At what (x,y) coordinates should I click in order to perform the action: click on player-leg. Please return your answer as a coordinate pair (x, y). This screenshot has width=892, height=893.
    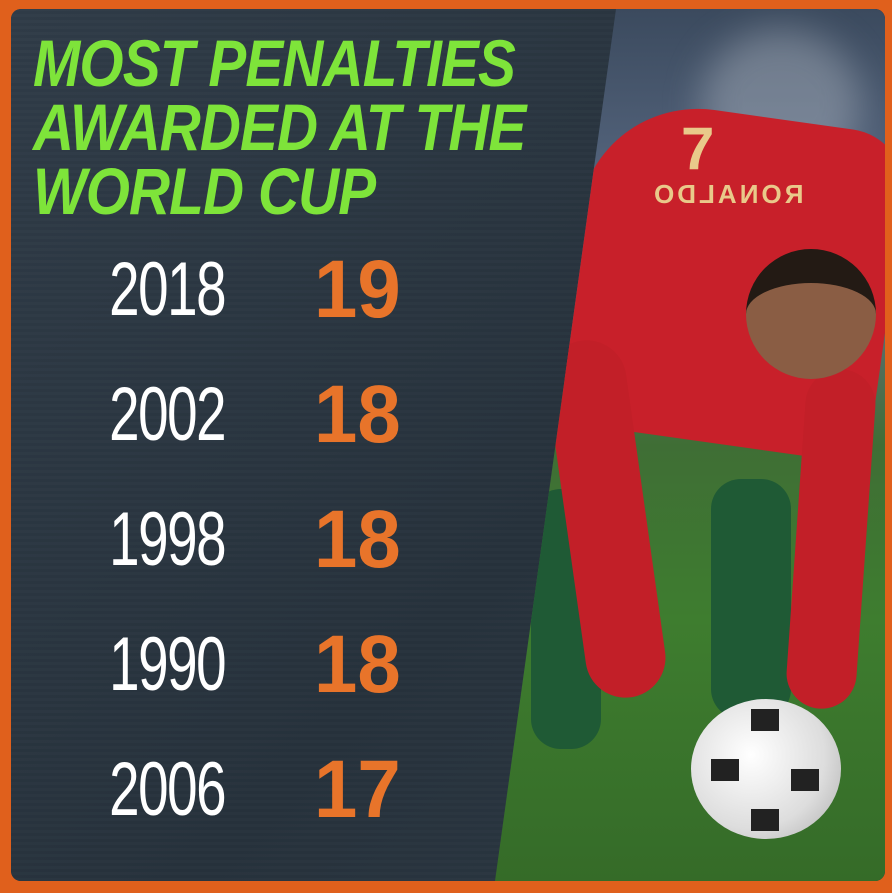
    Looking at the image, I should click on (751, 599).